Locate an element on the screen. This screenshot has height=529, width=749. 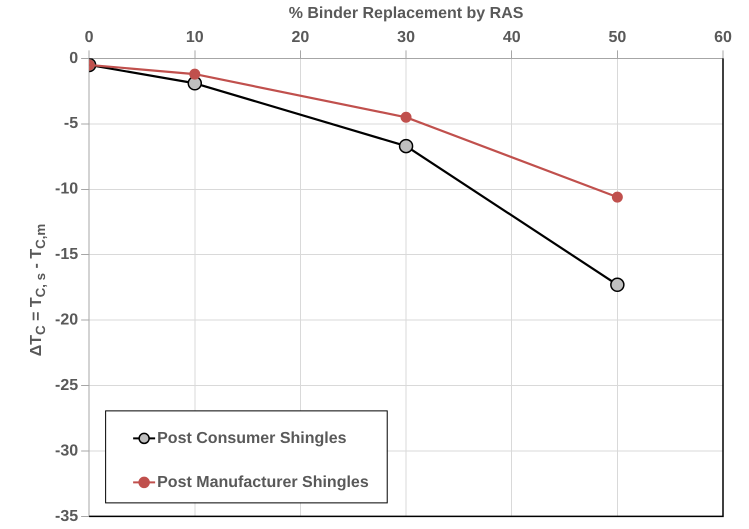
x-tick-label: 20 is located at coordinates (301, 37).